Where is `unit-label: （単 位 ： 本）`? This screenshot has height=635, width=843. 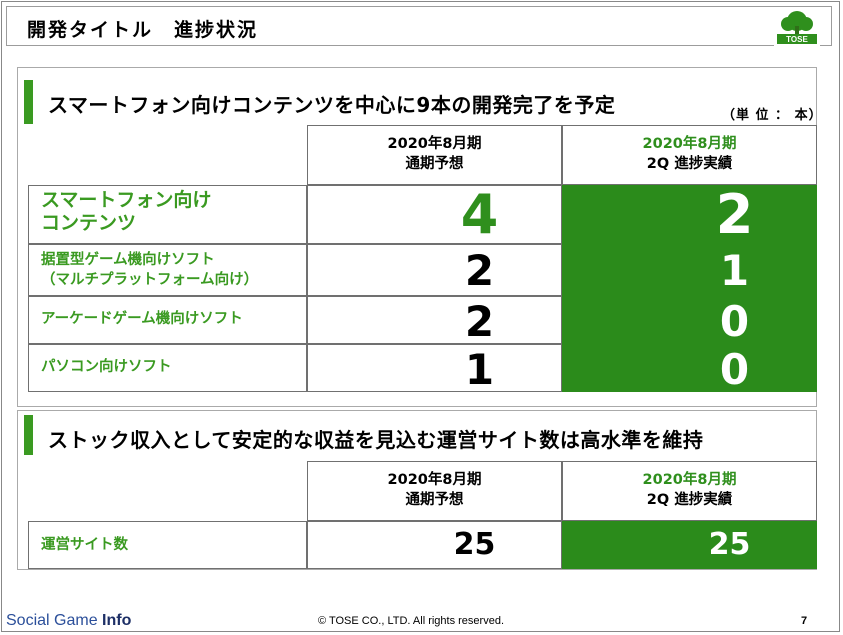
unit-label: （単 位 ： 本） is located at coordinates (772, 115).